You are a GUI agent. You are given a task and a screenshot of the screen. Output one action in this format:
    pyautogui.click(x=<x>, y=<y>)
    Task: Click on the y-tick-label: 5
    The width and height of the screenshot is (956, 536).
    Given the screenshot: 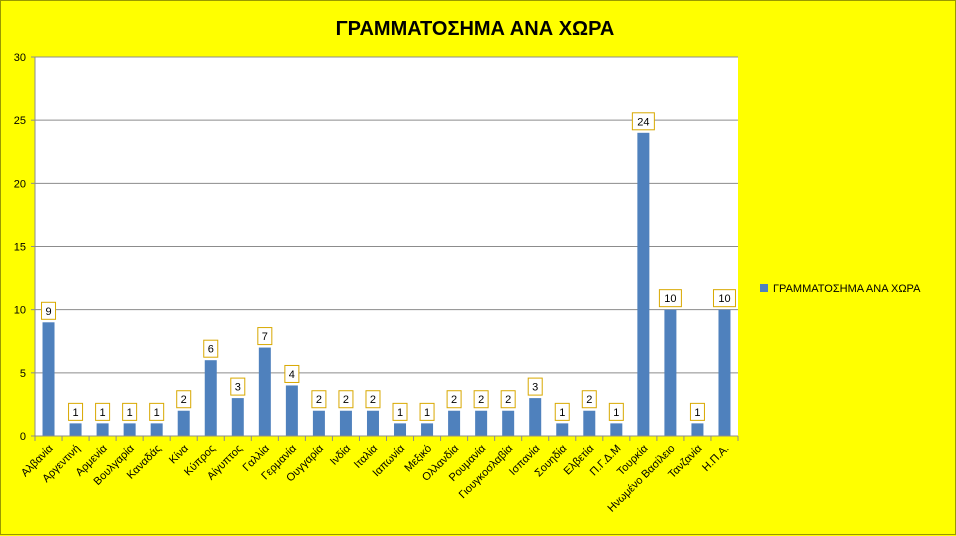 What is the action you would take?
    pyautogui.click(x=23, y=374)
    